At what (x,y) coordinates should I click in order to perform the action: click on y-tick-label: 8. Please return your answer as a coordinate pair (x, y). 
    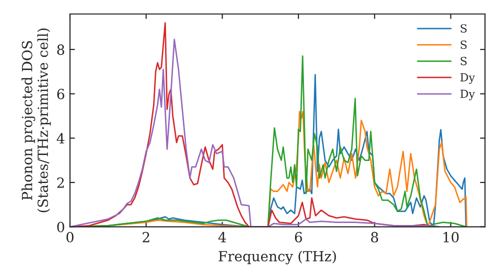
    Looking at the image, I should click on (60, 49).